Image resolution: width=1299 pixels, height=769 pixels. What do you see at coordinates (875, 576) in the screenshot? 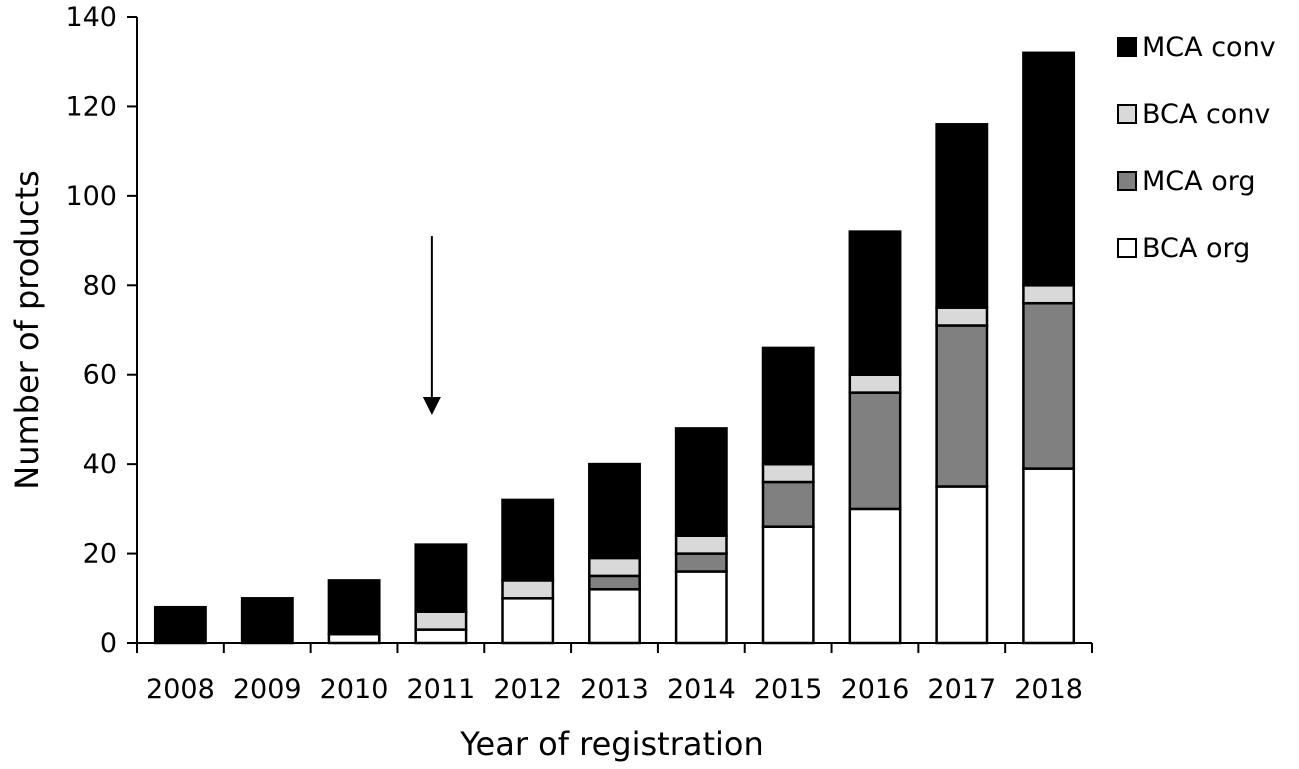
I see `bar-2016-bca-org` at bounding box center [875, 576].